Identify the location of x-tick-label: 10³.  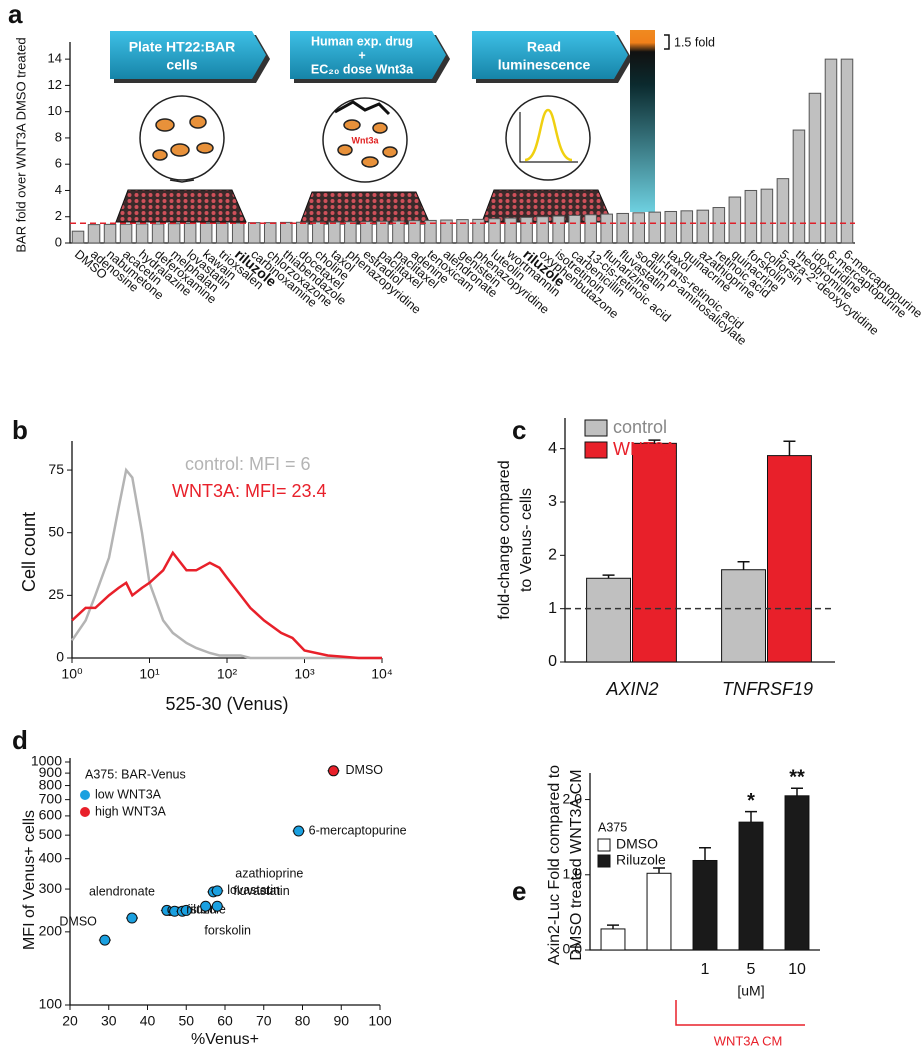
(304, 674).